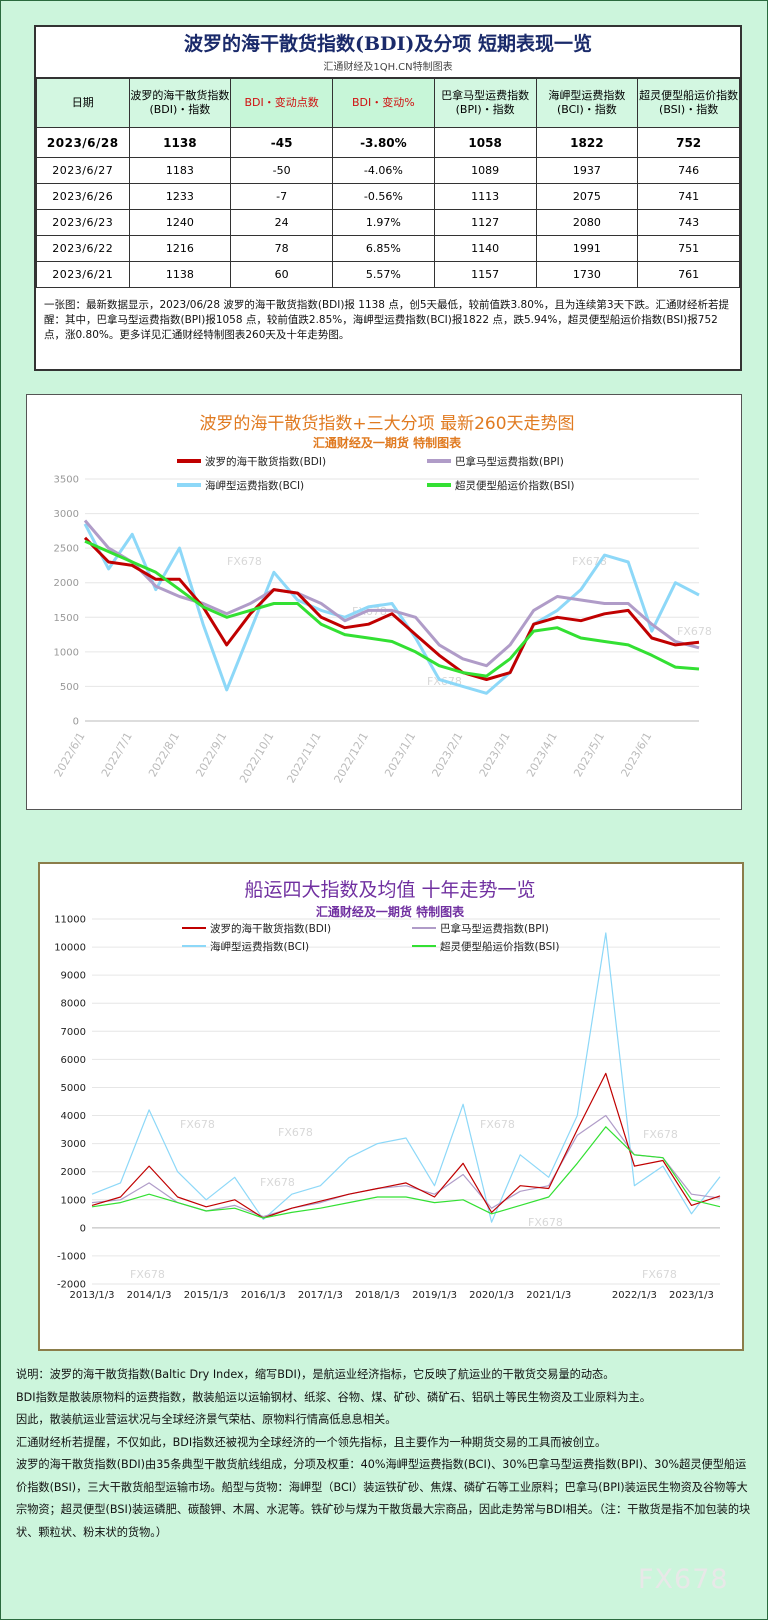 The height and width of the screenshot is (1620, 768). I want to click on y-tick-label: 9000, so click(73, 976).